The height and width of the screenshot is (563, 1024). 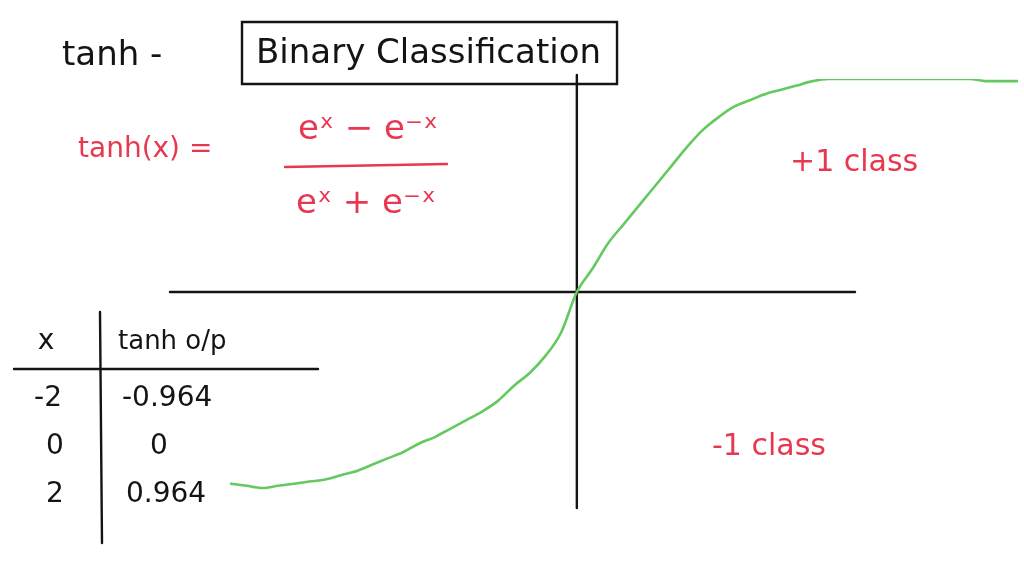 I want to click on text: 2, so click(x=55, y=493).